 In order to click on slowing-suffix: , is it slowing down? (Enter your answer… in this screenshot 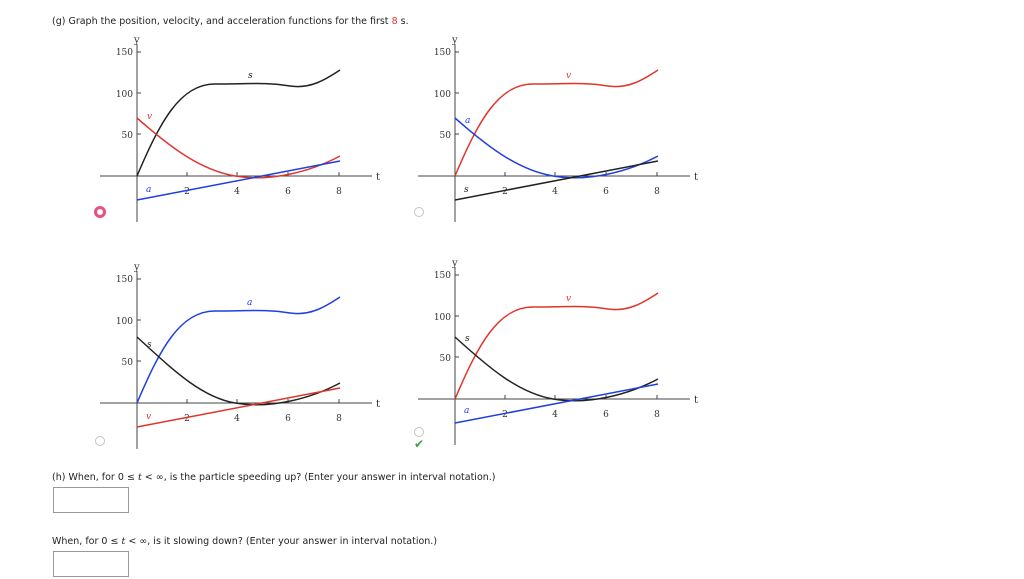, I will do `click(292, 541)`.